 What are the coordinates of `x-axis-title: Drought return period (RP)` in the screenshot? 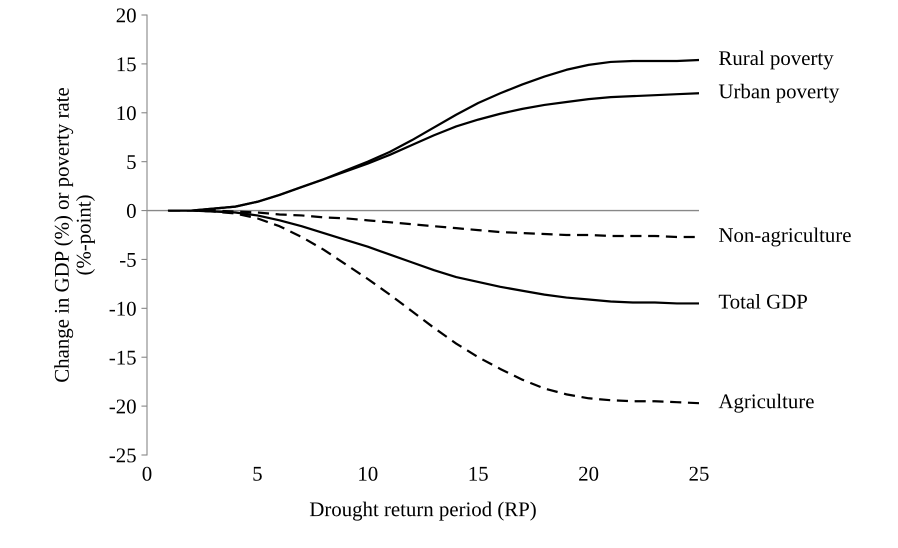 It's located at (423, 511).